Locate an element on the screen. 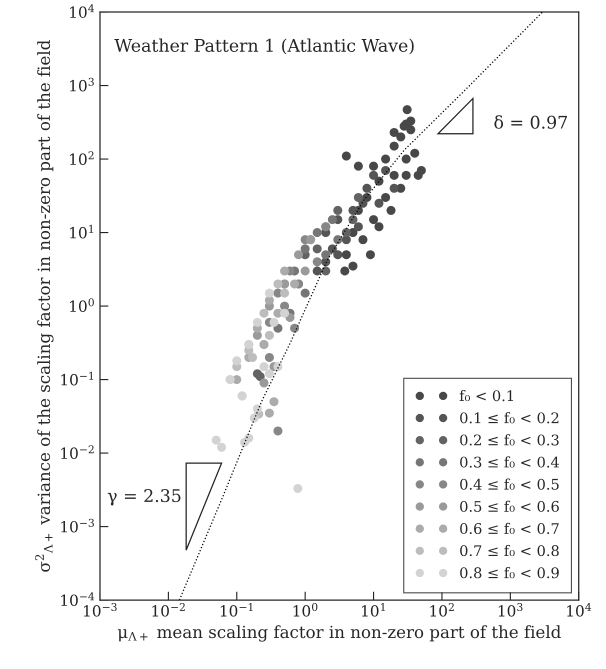  y-tick-label: 10$^{3}$ is located at coordinates (82, 85).